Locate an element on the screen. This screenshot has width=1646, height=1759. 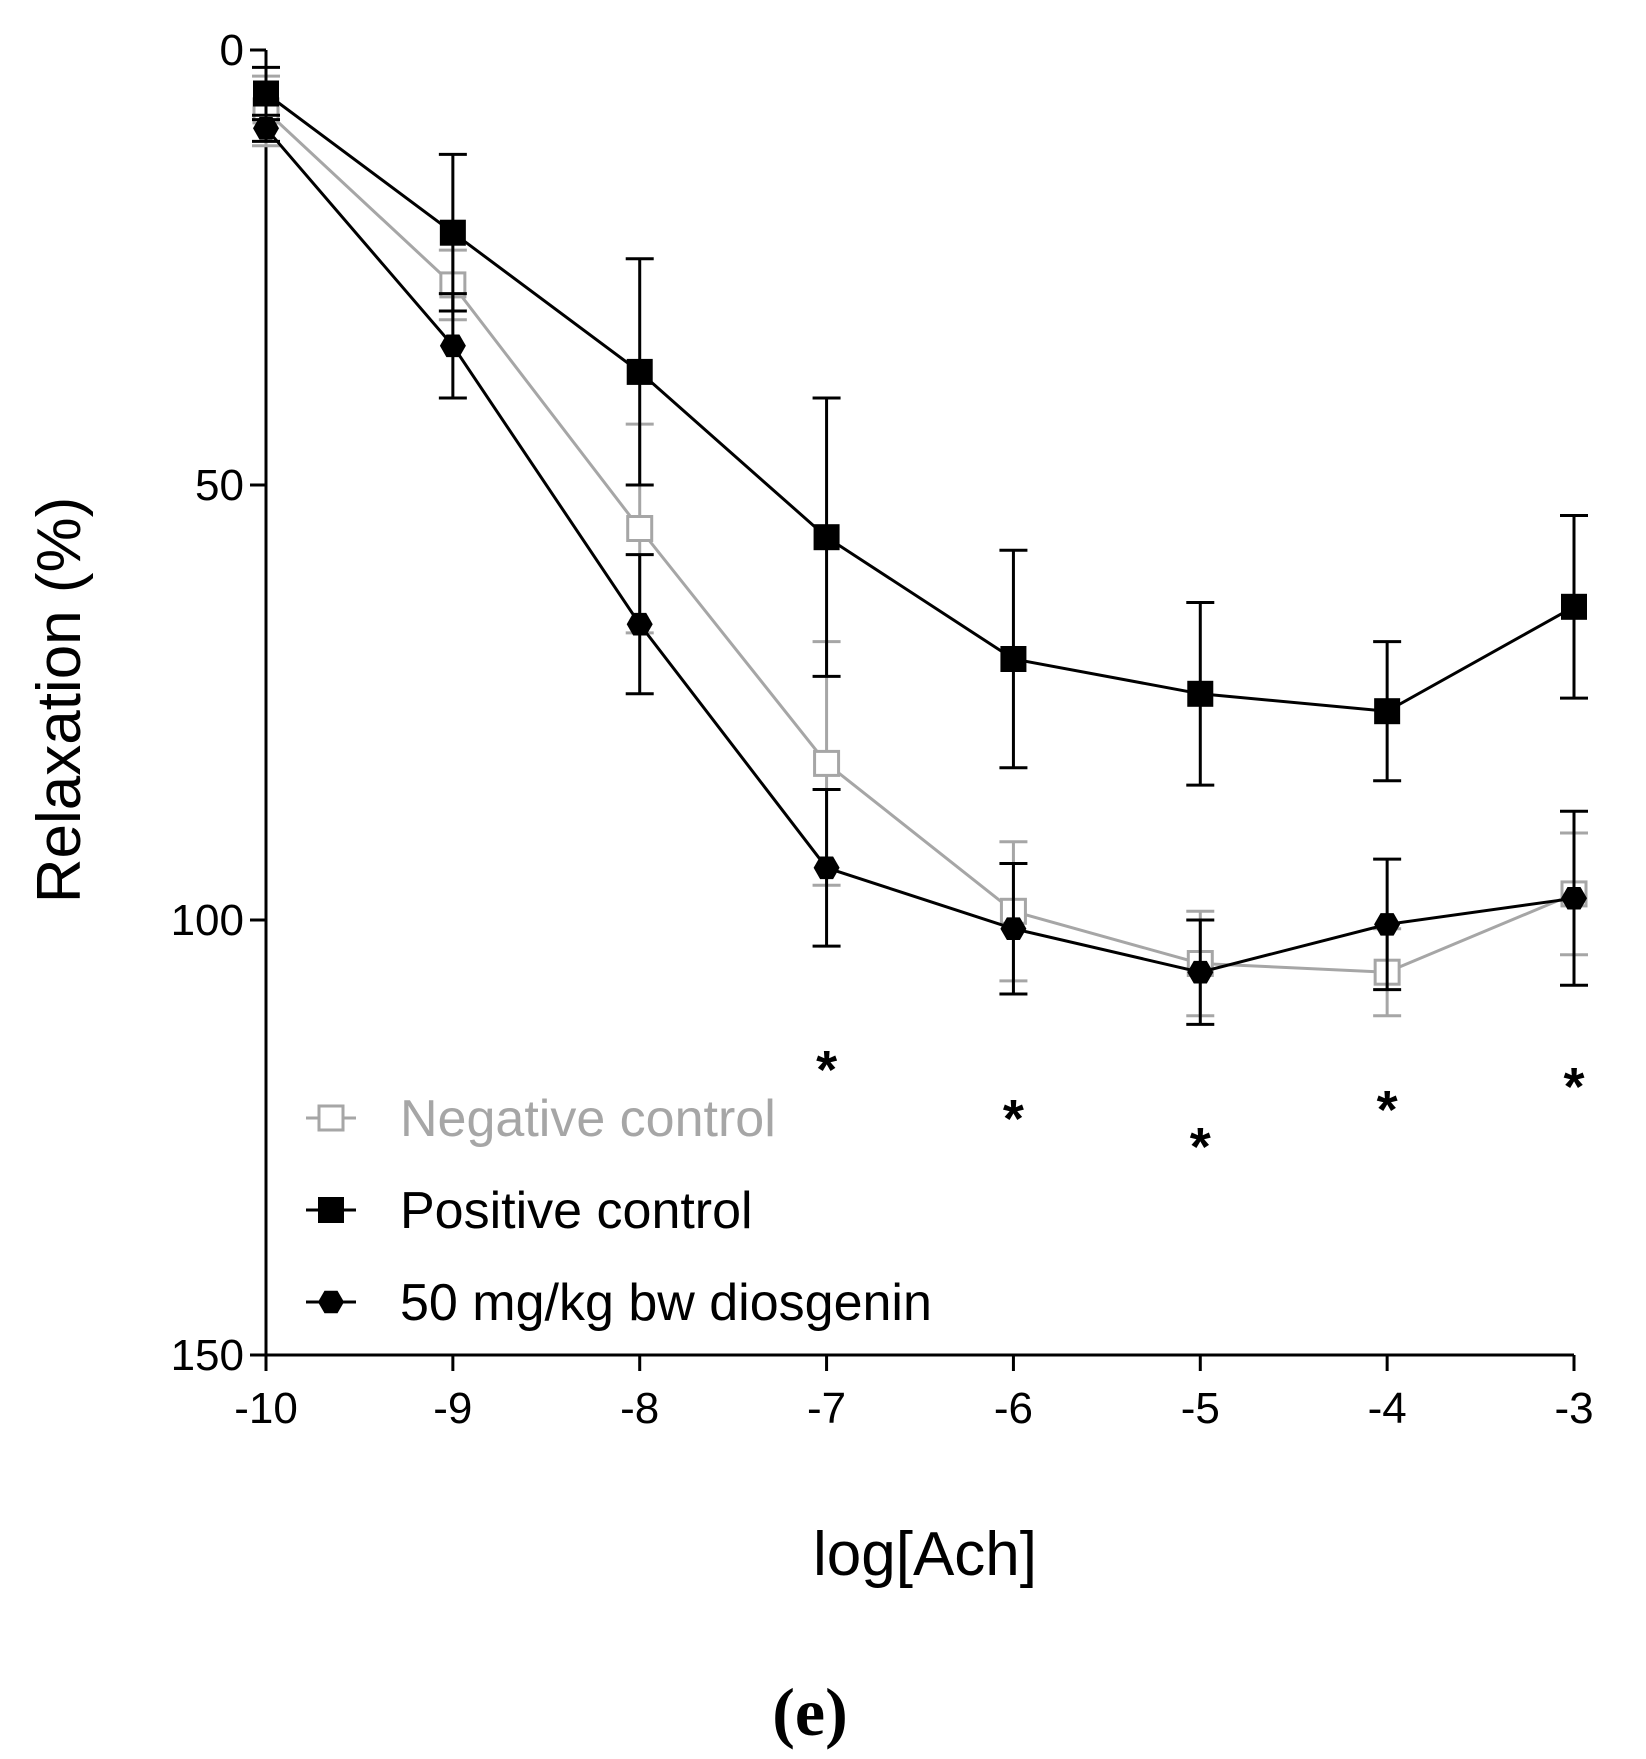
x-tick-label: -9 is located at coordinates (452, 1408).